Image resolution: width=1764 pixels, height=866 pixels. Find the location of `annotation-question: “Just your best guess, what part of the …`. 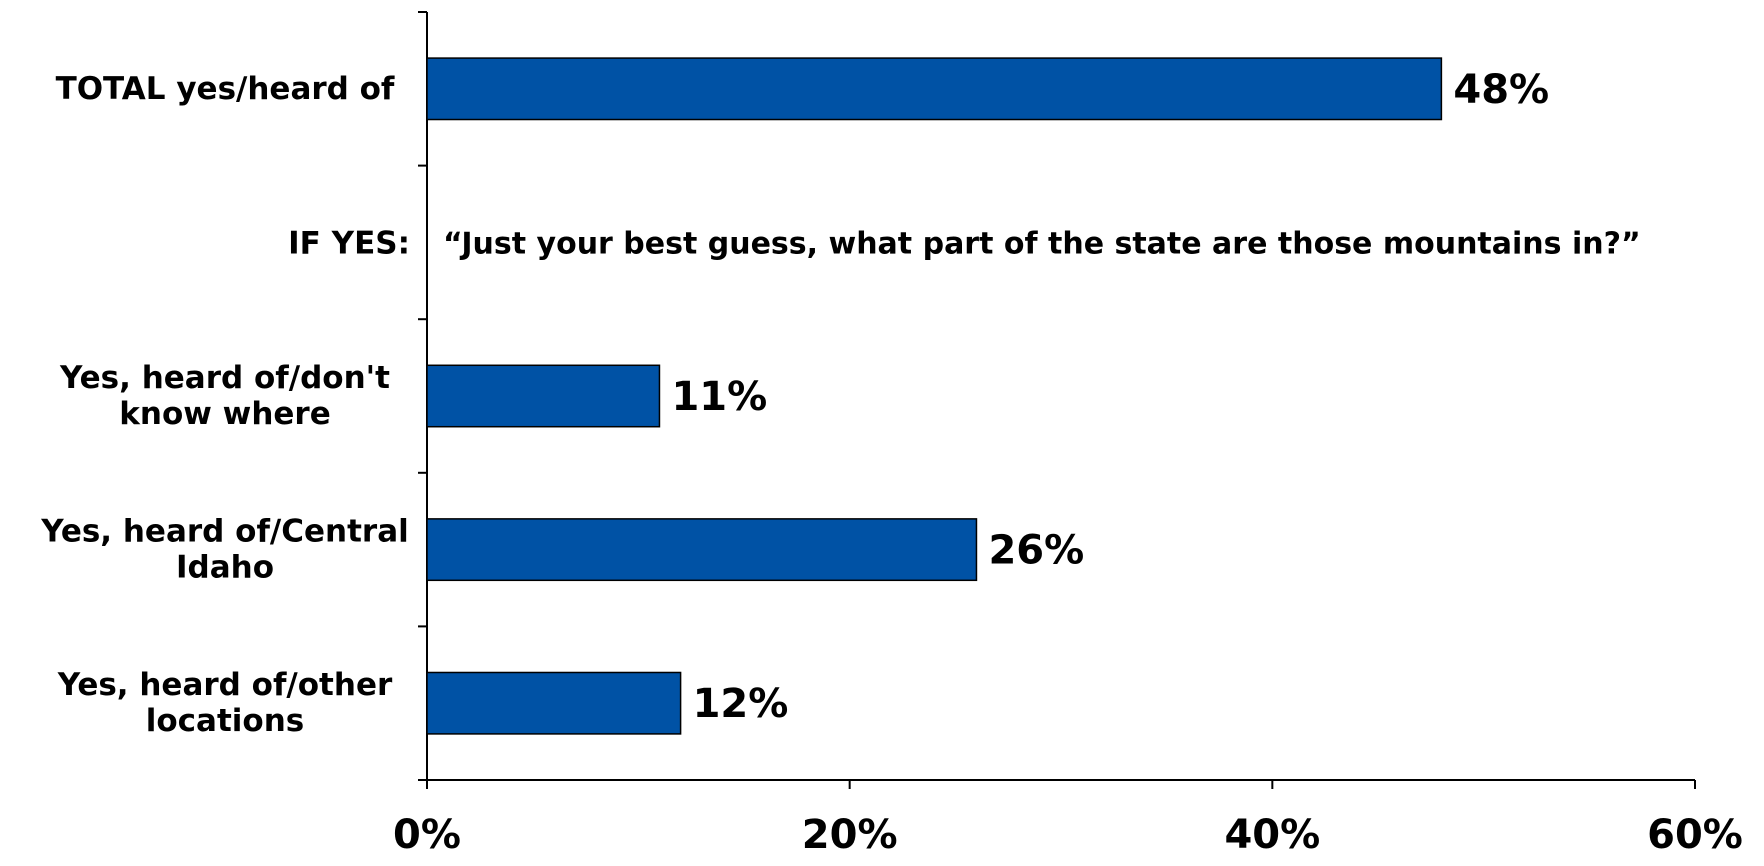

annotation-question: “Just your best guess, what part of the … is located at coordinates (1042, 243).